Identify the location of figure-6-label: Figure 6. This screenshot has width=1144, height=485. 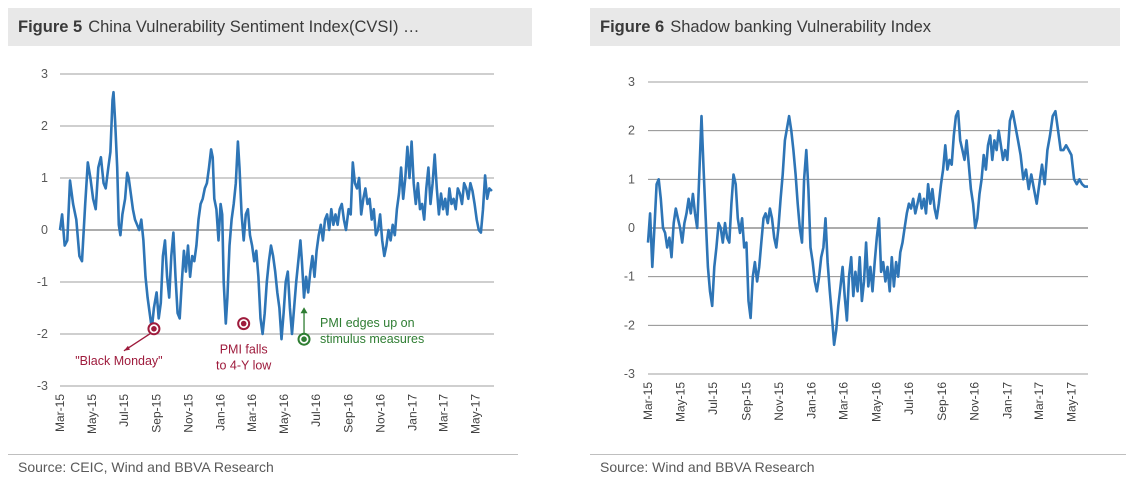
(632, 26).